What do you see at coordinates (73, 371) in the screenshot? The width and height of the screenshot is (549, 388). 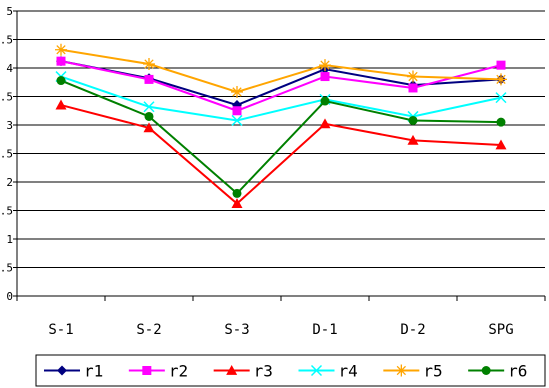 I see `legend-item-r1: r1` at bounding box center [73, 371].